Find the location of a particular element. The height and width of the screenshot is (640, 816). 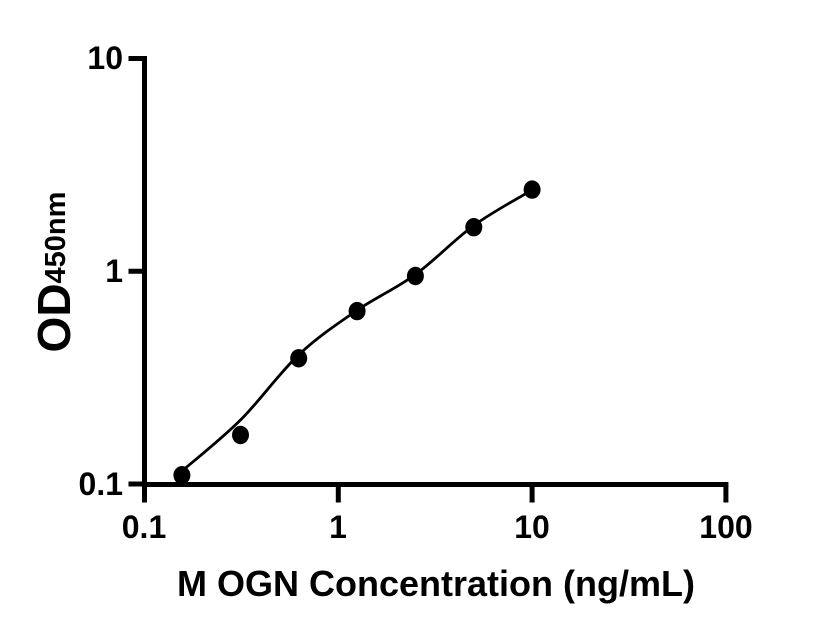

y-axis-title-main: OD is located at coordinates (54, 318).